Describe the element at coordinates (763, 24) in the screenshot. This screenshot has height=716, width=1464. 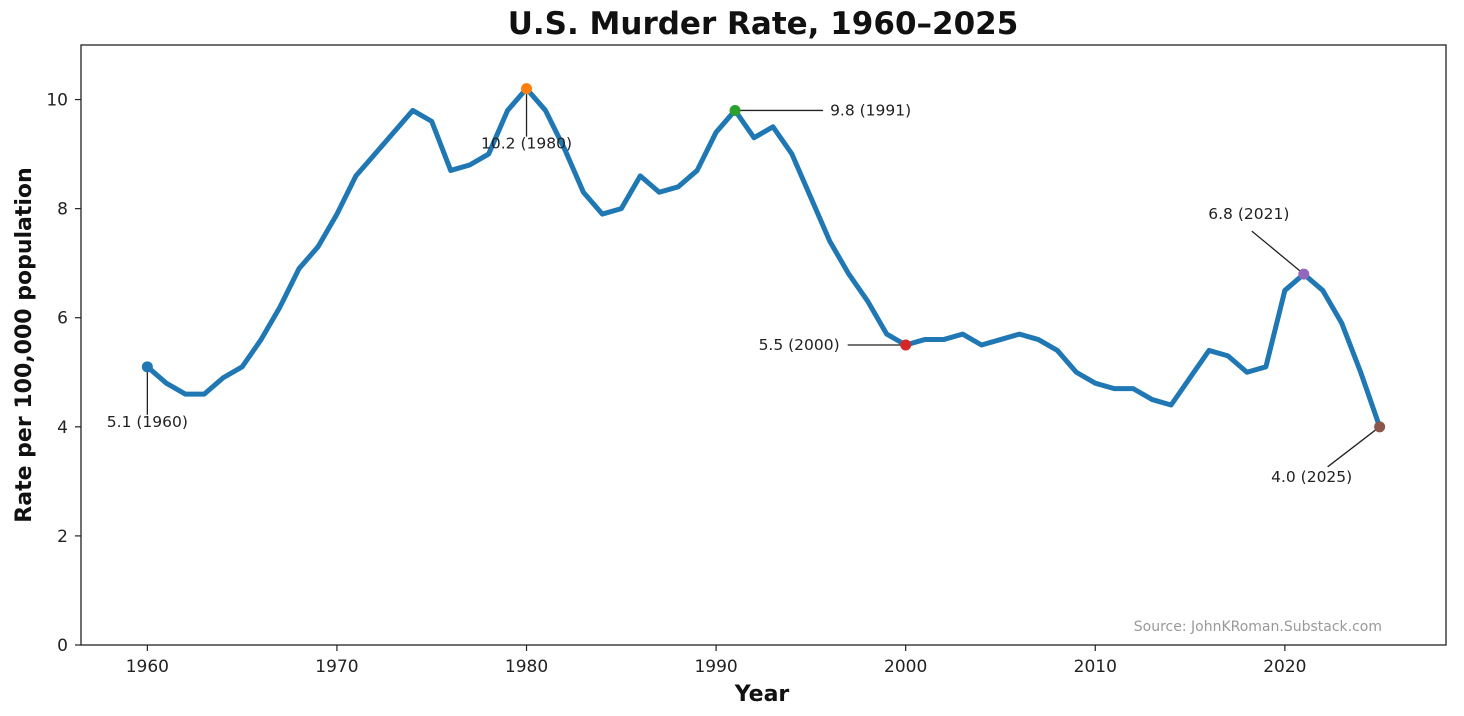
I see `chart-title: U.S. Murder Rate, 1960–2025` at that location.